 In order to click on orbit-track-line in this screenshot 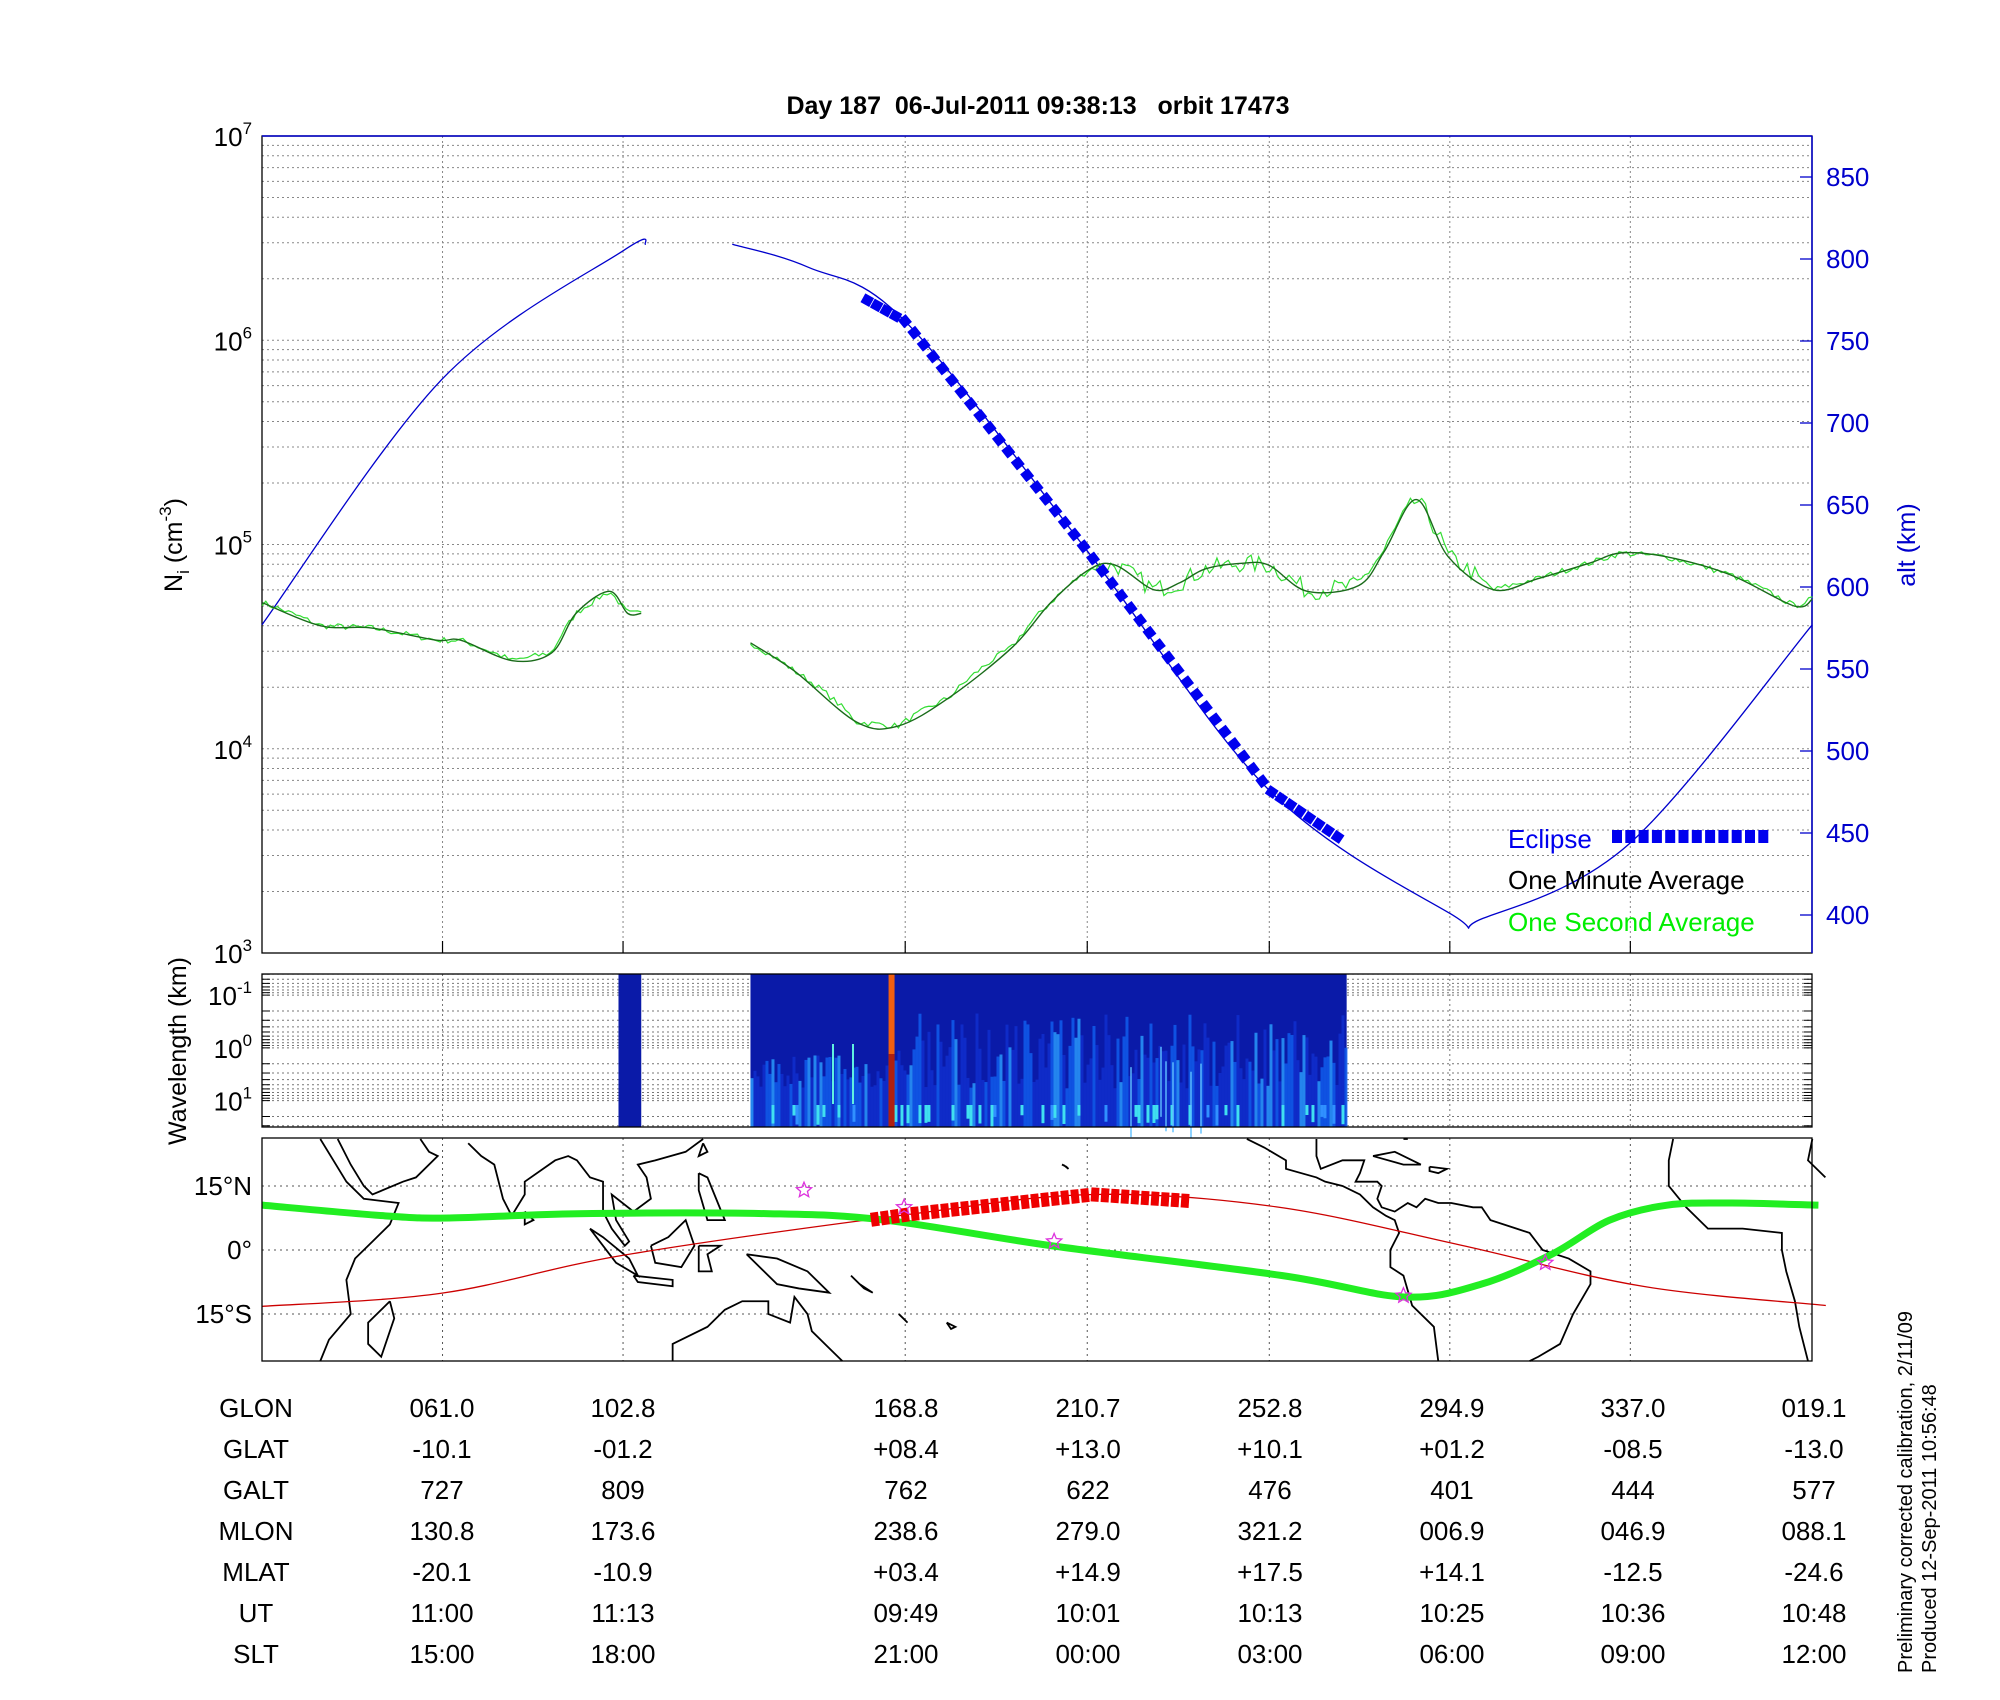, I will do `click(1043, 1250)`.